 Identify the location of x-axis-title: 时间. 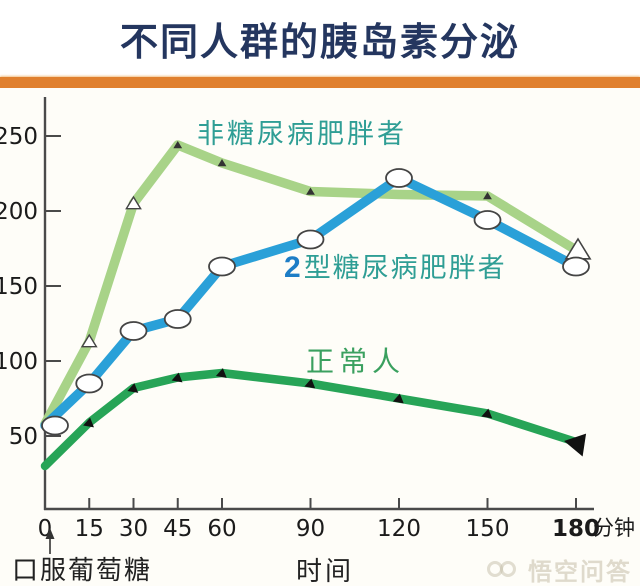
(325, 571).